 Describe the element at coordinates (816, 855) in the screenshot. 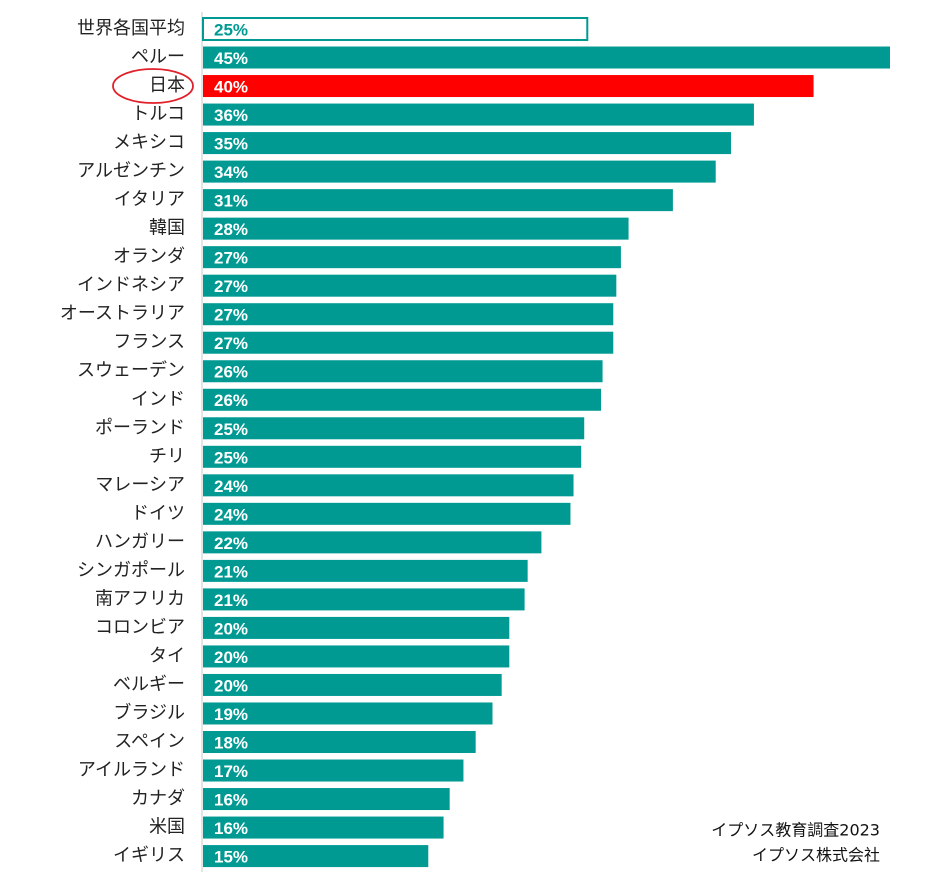

I see `source: イプソス株式会社` at that location.